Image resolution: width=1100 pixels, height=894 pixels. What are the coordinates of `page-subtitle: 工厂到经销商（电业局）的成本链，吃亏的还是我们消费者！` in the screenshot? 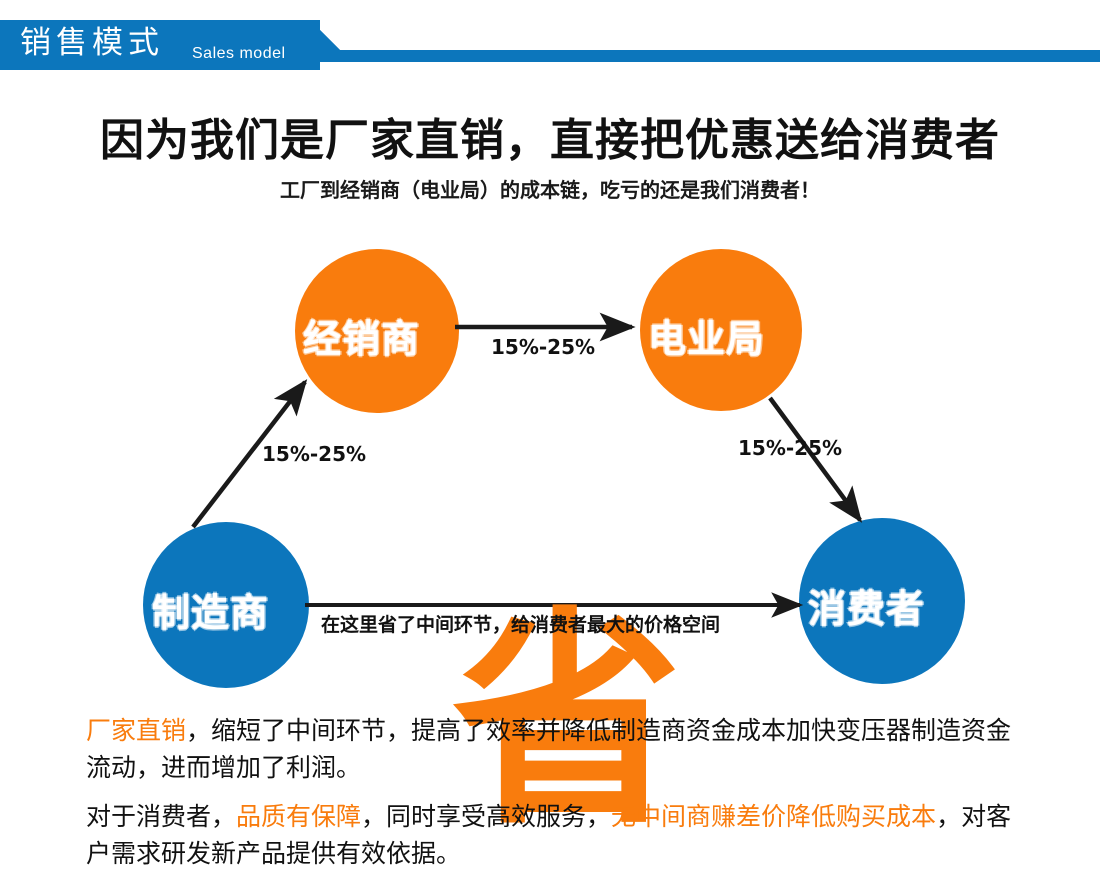 It's located at (550, 190).